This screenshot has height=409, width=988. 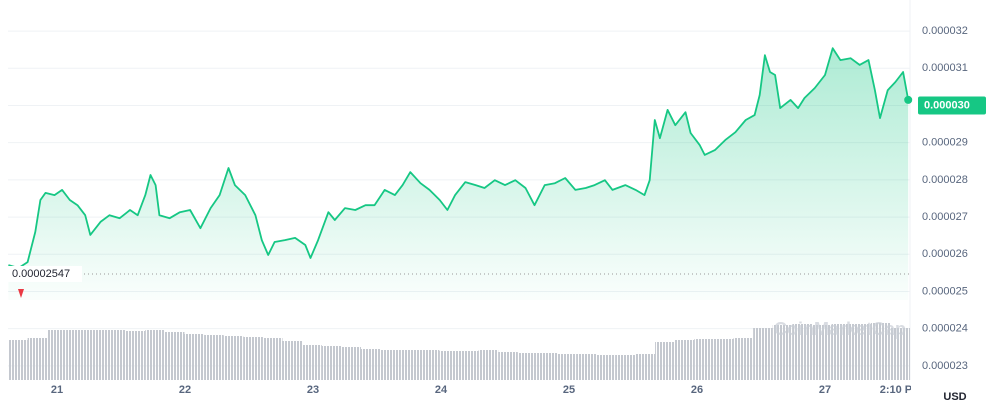 What do you see at coordinates (945, 68) in the screenshot?
I see `y-tick-label: 0.000031` at bounding box center [945, 68].